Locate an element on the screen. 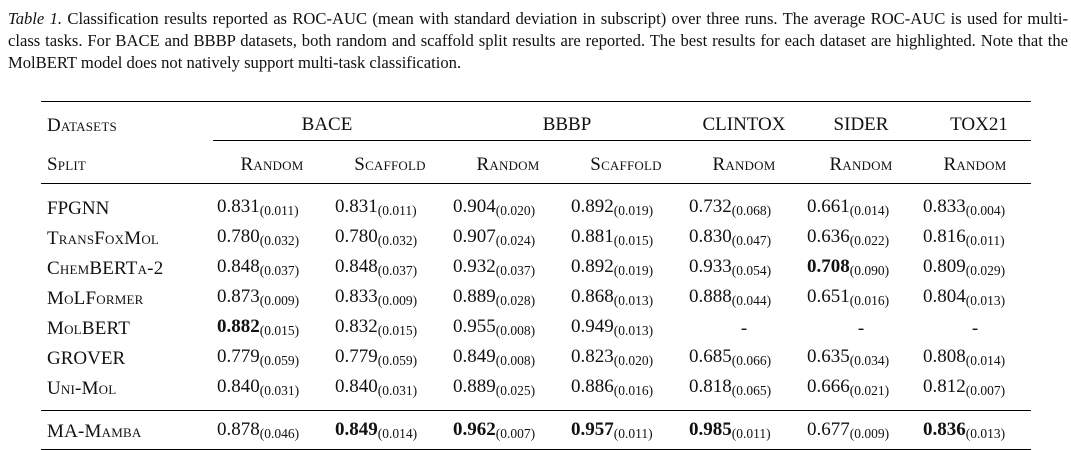  result-cell: 0.636(0.022) is located at coordinates (861, 239).